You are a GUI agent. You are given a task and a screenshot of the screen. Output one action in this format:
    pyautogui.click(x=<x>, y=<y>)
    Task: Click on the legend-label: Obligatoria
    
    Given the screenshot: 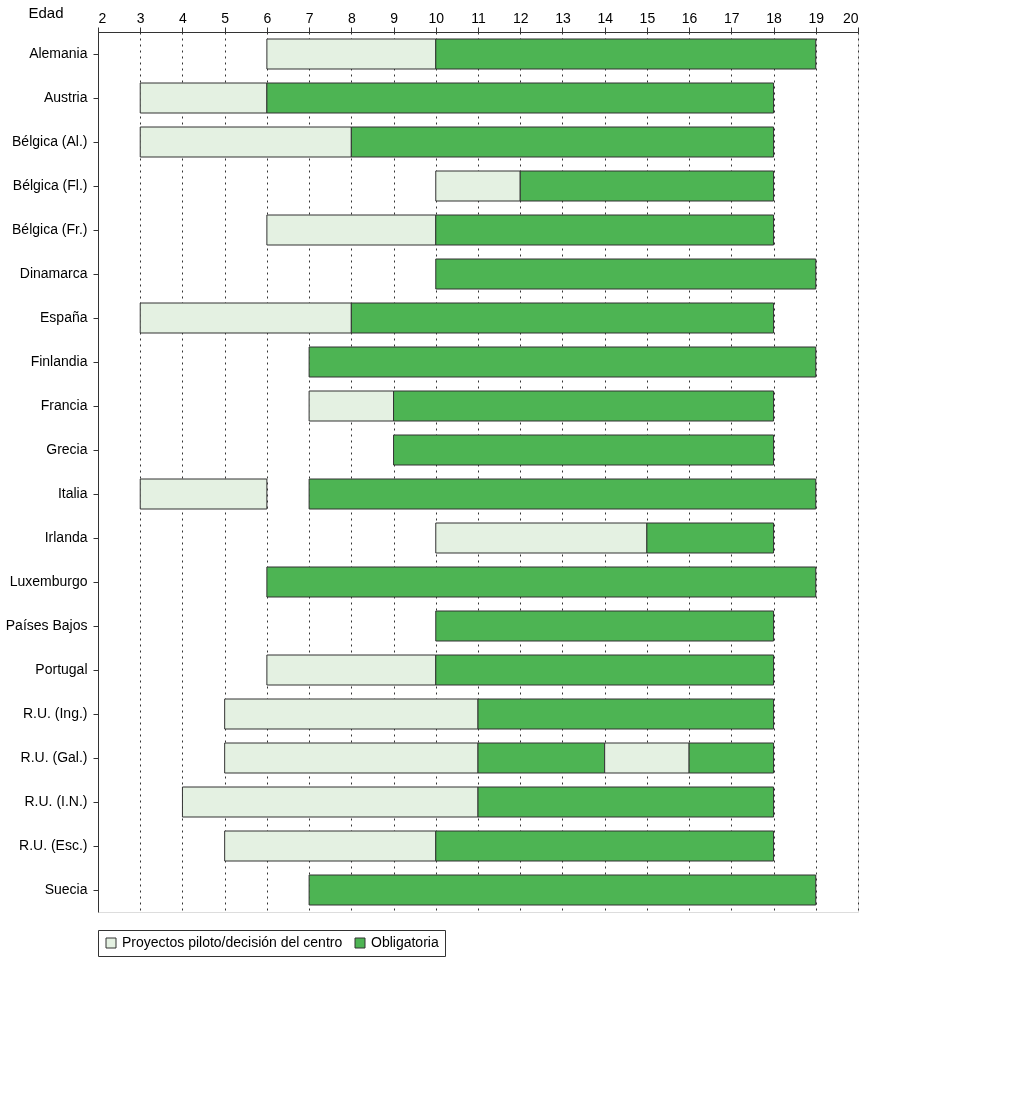 What is the action you would take?
    pyautogui.click(x=405, y=942)
    